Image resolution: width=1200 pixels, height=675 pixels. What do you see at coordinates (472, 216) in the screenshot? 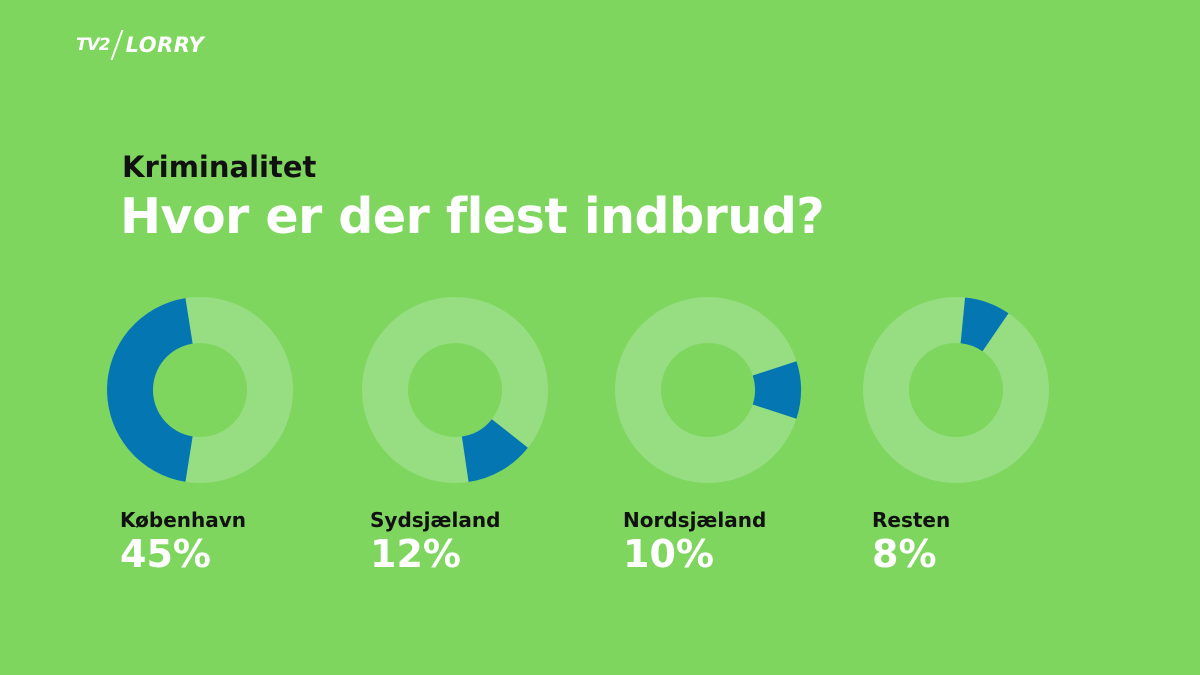
I see `chart-title: Hvor er der flest indbrud?` at bounding box center [472, 216].